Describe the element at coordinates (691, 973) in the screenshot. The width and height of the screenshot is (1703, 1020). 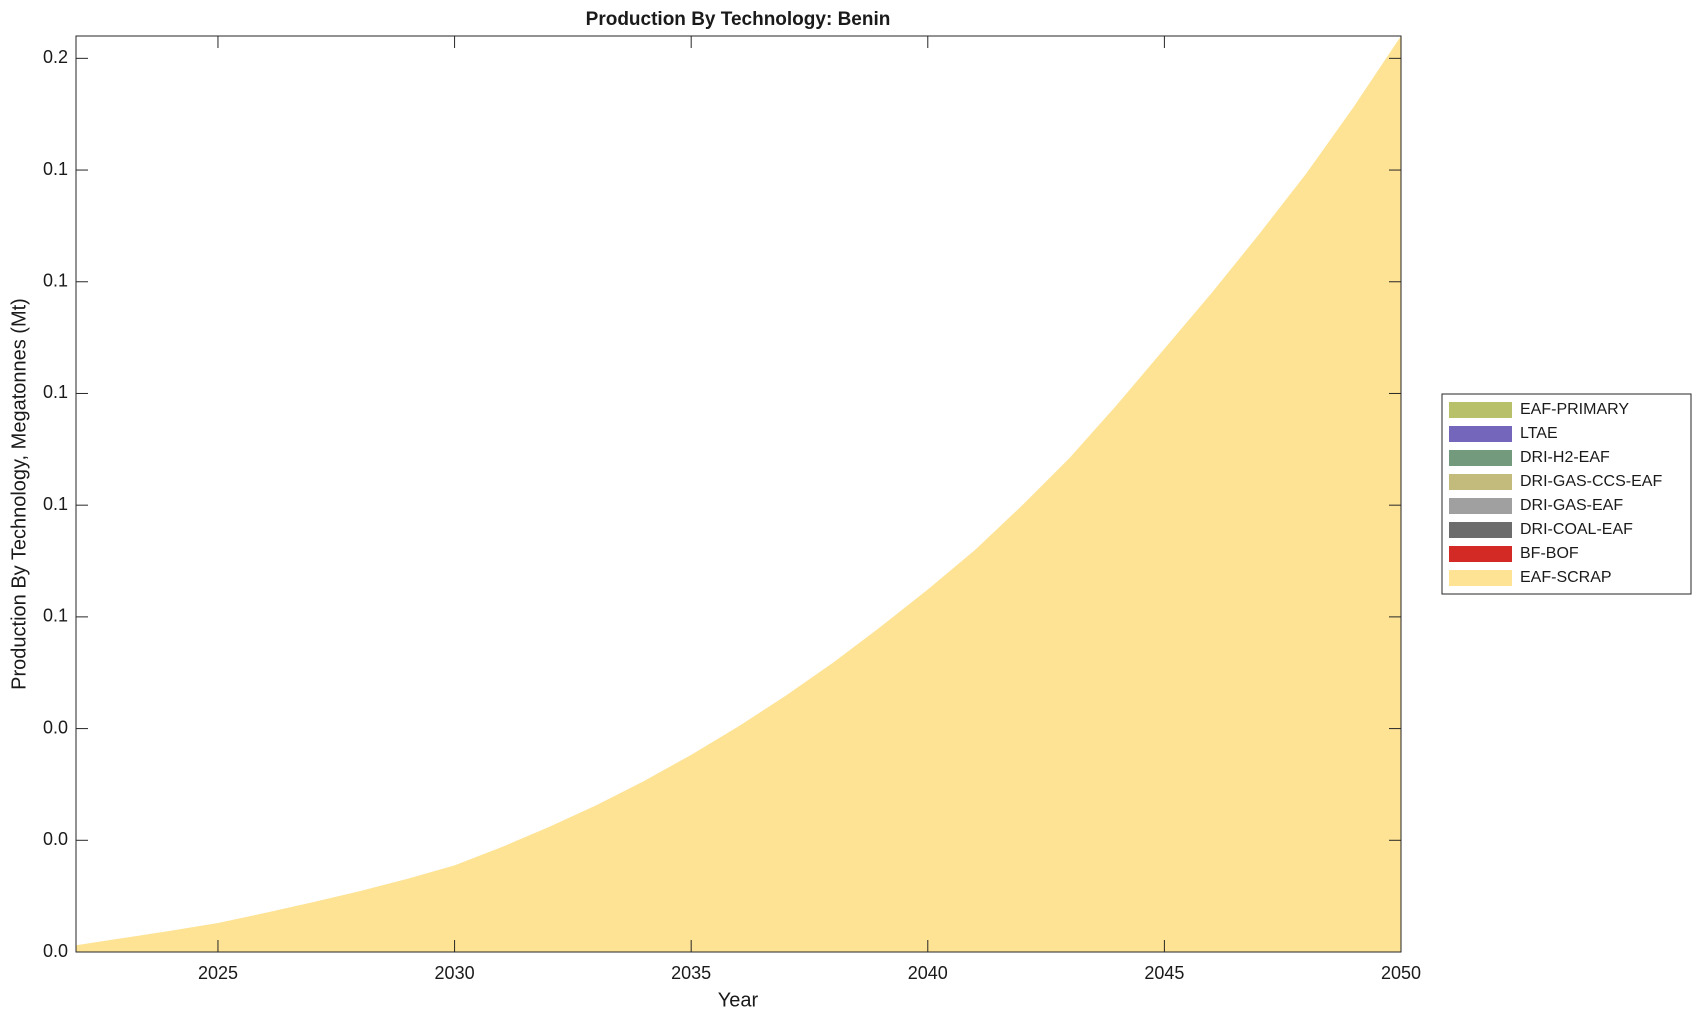
I see `x-tick-label: 2035` at that location.